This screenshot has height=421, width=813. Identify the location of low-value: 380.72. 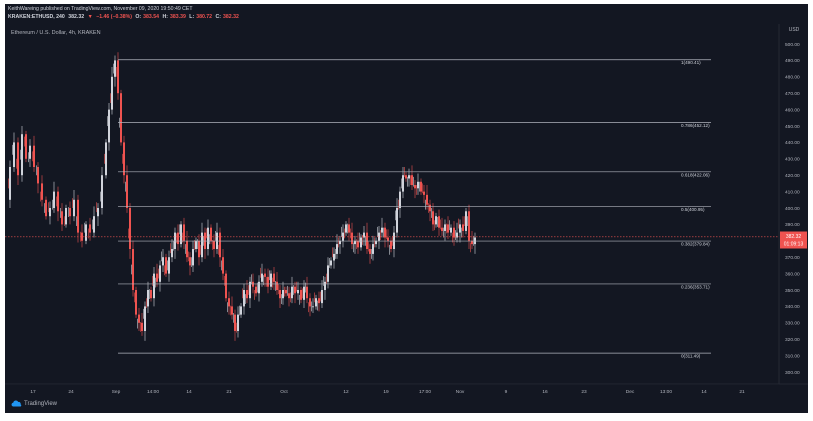
(204, 17).